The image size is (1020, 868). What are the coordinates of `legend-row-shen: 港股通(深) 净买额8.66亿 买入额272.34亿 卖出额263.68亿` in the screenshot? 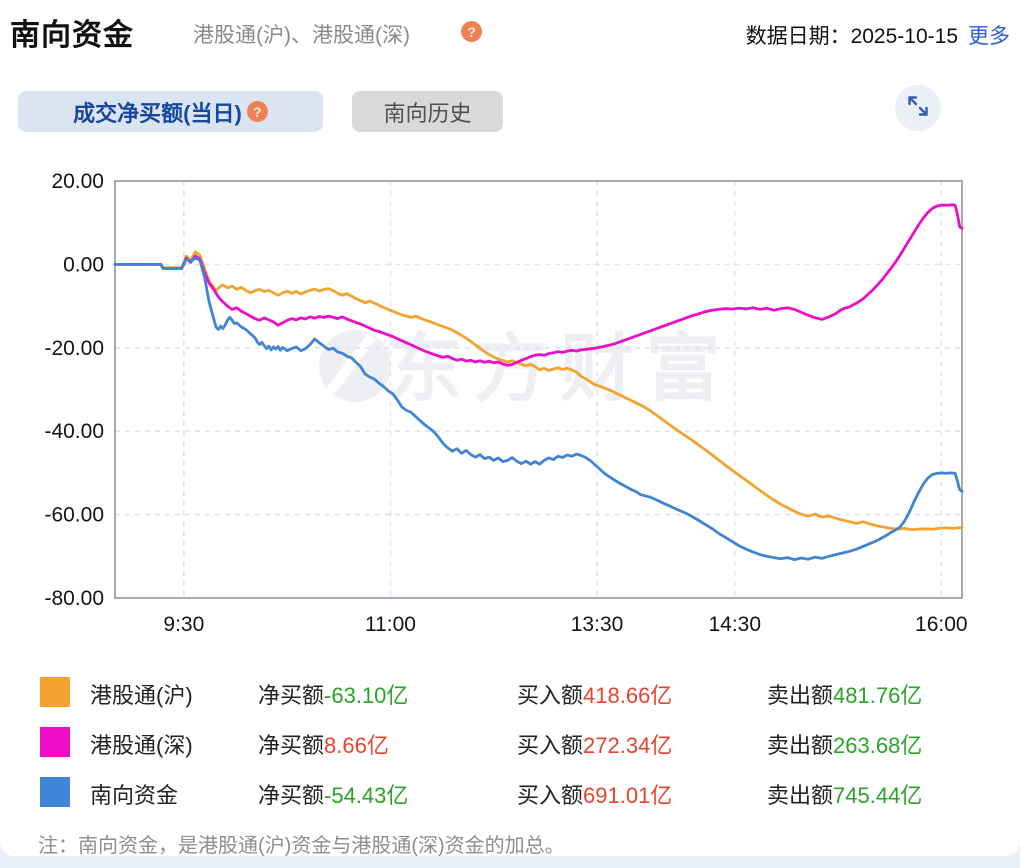 It's located at (510, 743).